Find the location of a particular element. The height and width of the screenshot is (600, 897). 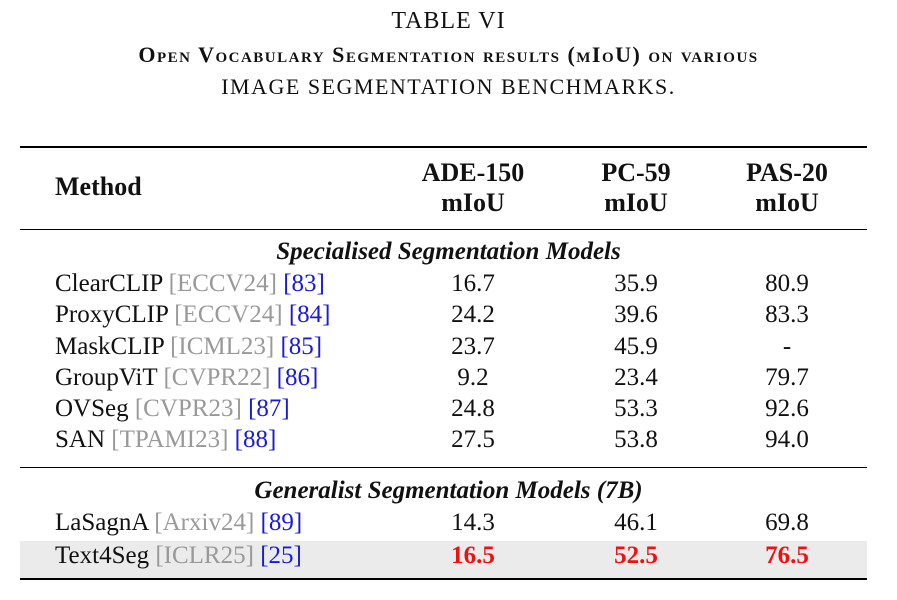

ade150-value-highlight: 16.5 is located at coordinates (473, 555).